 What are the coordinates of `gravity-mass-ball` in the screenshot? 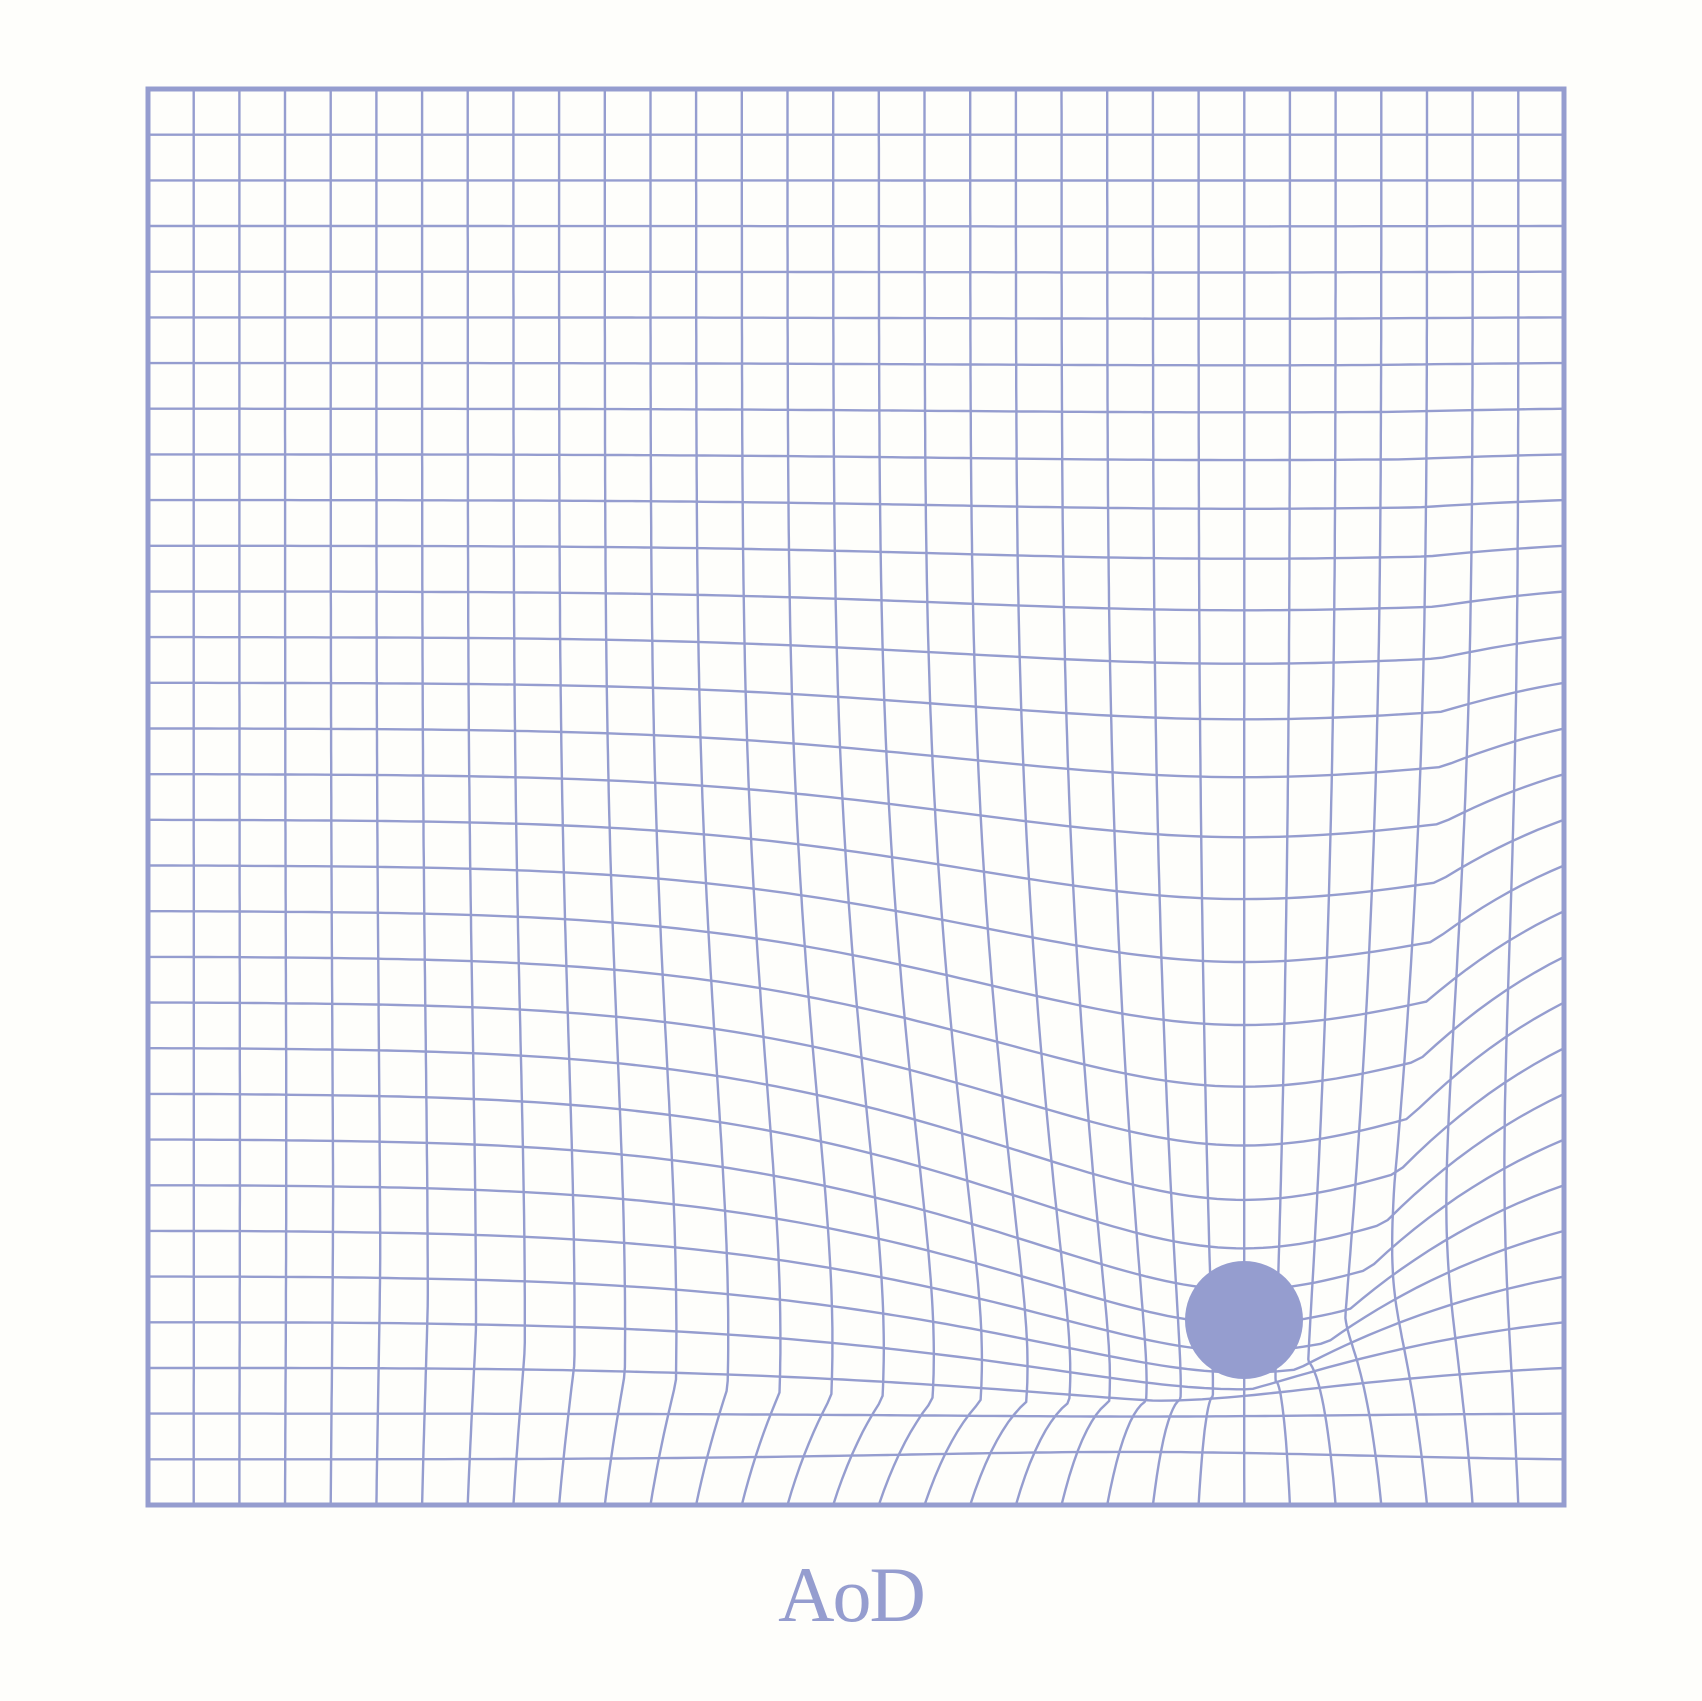 It's located at (1244, 1320).